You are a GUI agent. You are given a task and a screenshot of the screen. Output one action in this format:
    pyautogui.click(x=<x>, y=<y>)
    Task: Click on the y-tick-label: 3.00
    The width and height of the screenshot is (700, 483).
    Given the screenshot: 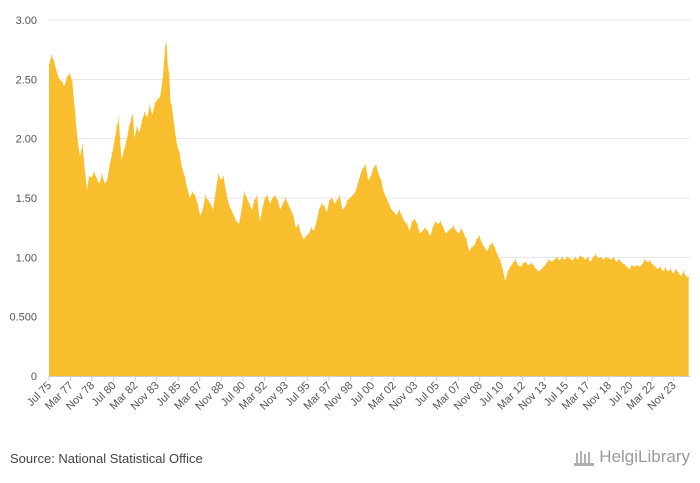 What is the action you would take?
    pyautogui.click(x=26, y=21)
    